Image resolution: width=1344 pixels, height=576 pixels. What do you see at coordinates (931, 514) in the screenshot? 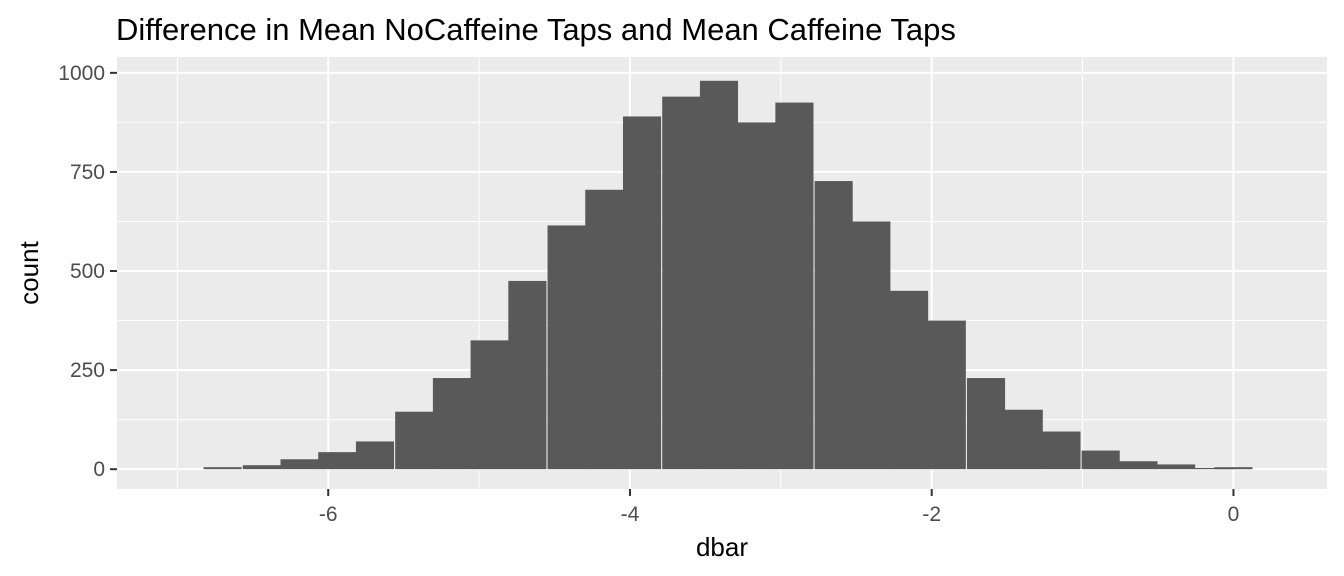
I see `x-tick-label: -2` at bounding box center [931, 514].